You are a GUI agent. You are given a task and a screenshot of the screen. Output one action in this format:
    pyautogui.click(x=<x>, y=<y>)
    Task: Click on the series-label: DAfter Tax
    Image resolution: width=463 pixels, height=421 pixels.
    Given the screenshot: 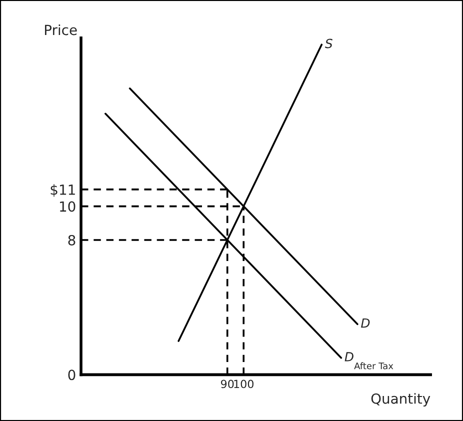 What is the action you would take?
    pyautogui.click(x=369, y=361)
    